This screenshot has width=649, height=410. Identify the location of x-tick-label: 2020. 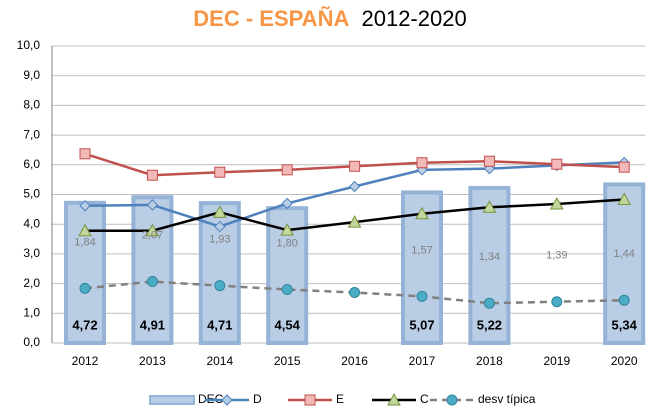
(624, 361).